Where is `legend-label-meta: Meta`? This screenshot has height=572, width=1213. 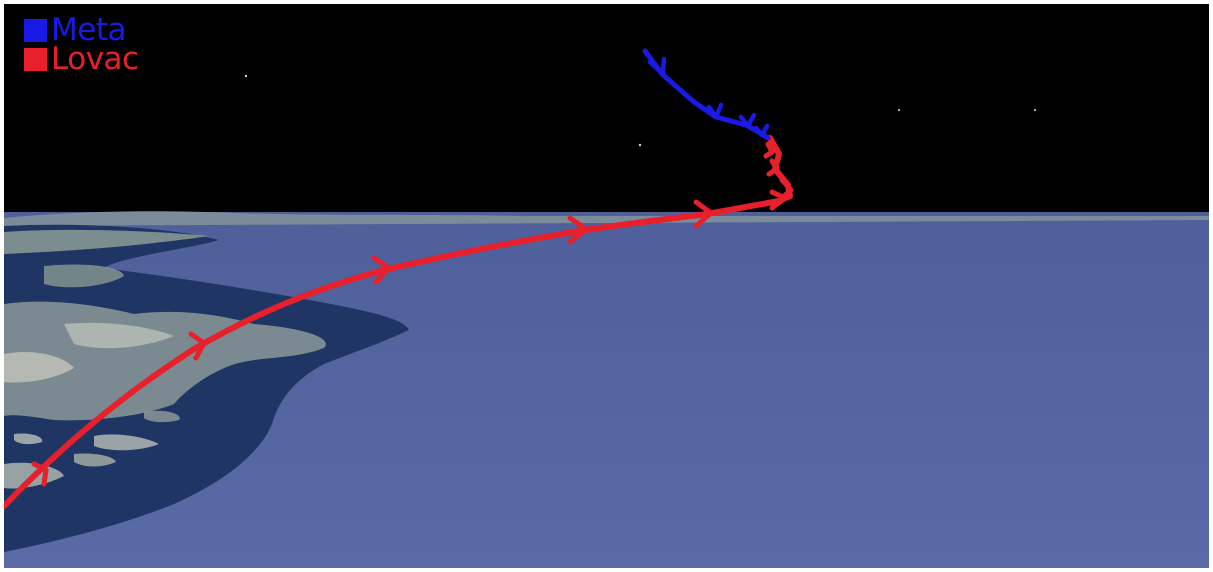 legend-label-meta: Meta is located at coordinates (88, 30).